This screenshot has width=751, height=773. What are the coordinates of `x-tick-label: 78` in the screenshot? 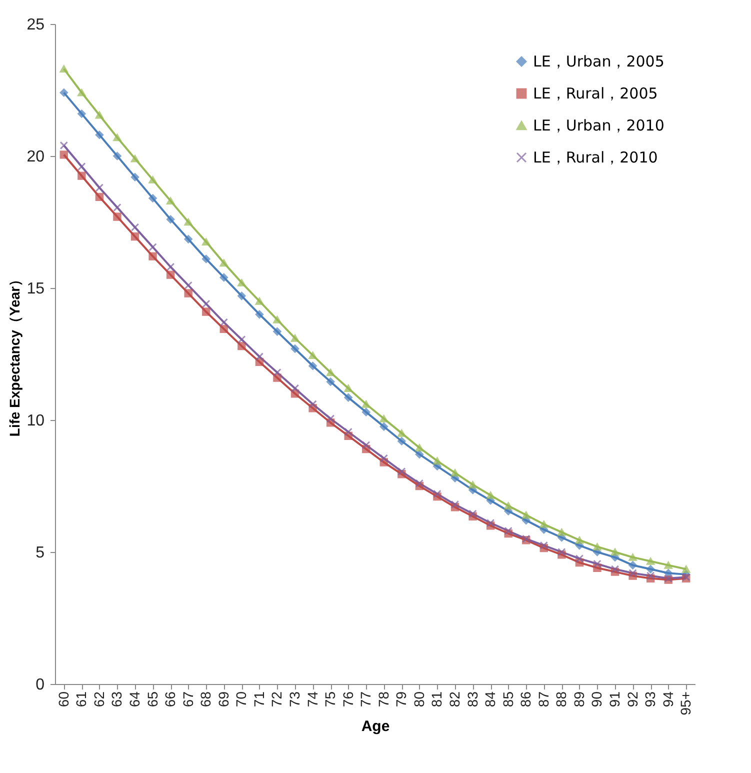 It's located at (383, 699).